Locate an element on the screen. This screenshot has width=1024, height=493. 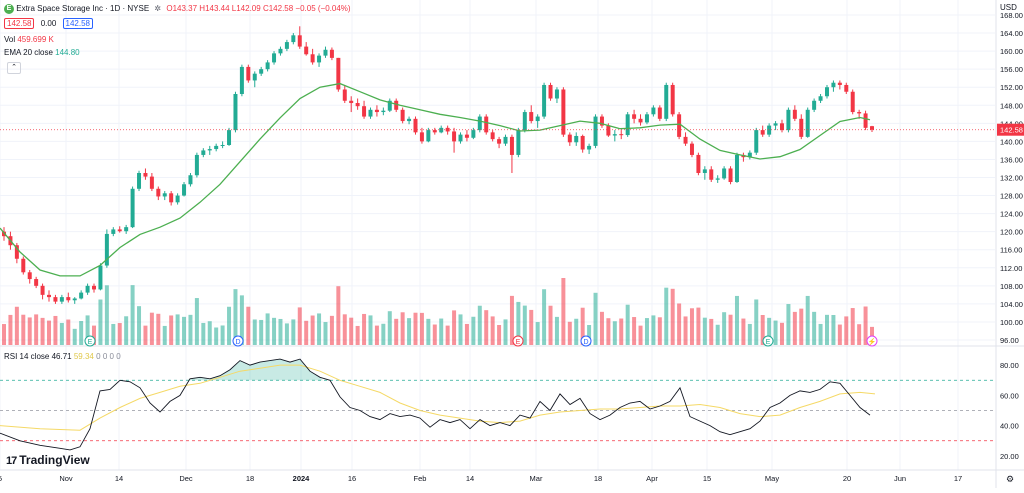
tradingview-logo: 17 TradingView is located at coordinates (48, 460).